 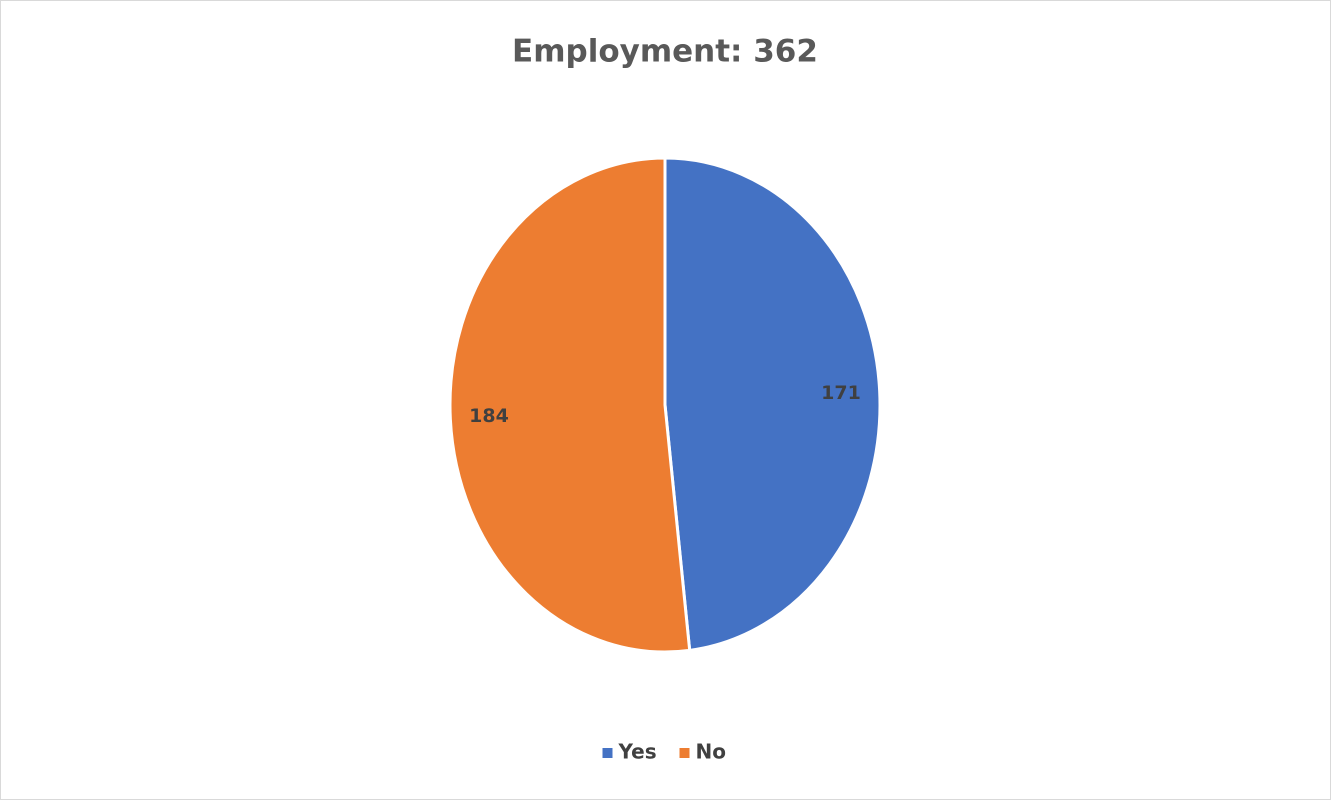 What do you see at coordinates (665, 52) in the screenshot?
I see `chart-title: Employment: 362` at bounding box center [665, 52].